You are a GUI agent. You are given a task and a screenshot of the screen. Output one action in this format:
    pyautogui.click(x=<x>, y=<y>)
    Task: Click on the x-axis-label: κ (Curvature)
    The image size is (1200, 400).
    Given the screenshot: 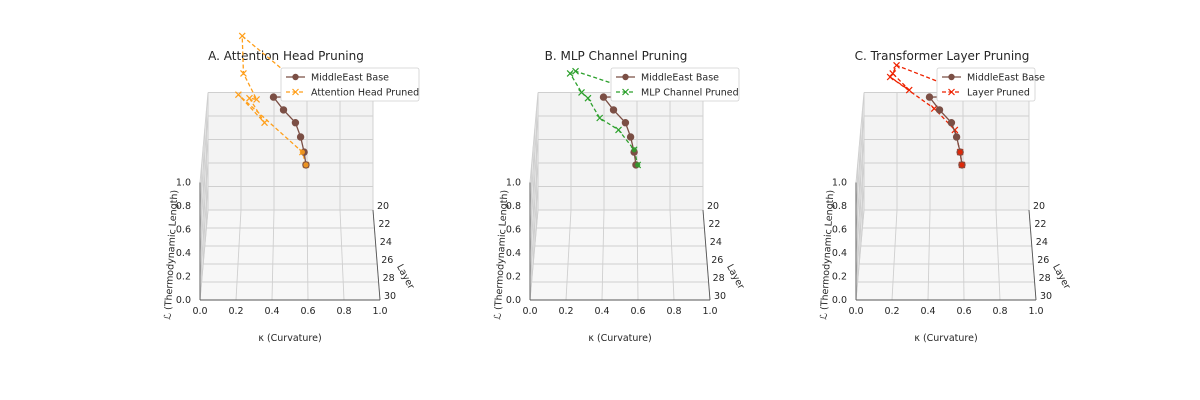 What is the action you would take?
    pyautogui.click(x=289, y=338)
    